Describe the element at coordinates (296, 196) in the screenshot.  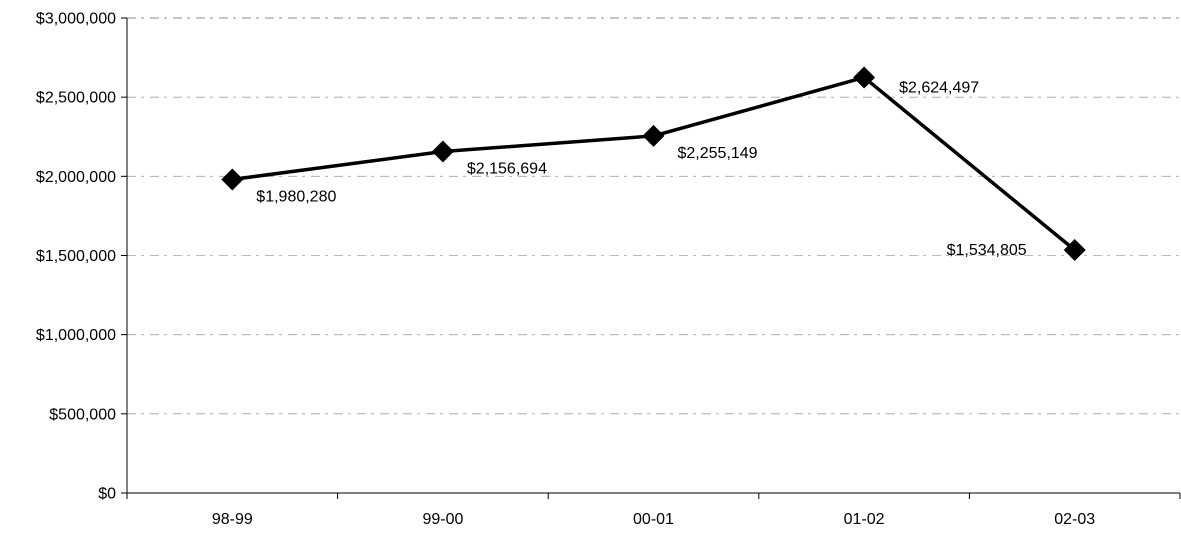
I see `data-label-0: $1,980,280` at that location.